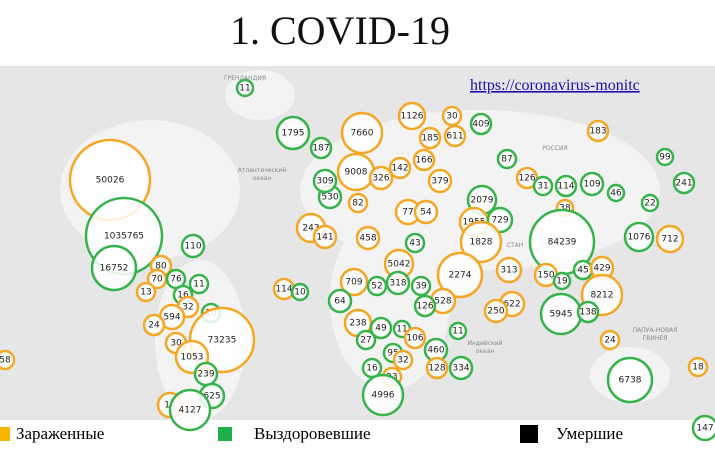 The image size is (715, 475). What do you see at coordinates (262, 170) in the screenshot?
I see `map-label: Атлантический` at bounding box center [262, 170].